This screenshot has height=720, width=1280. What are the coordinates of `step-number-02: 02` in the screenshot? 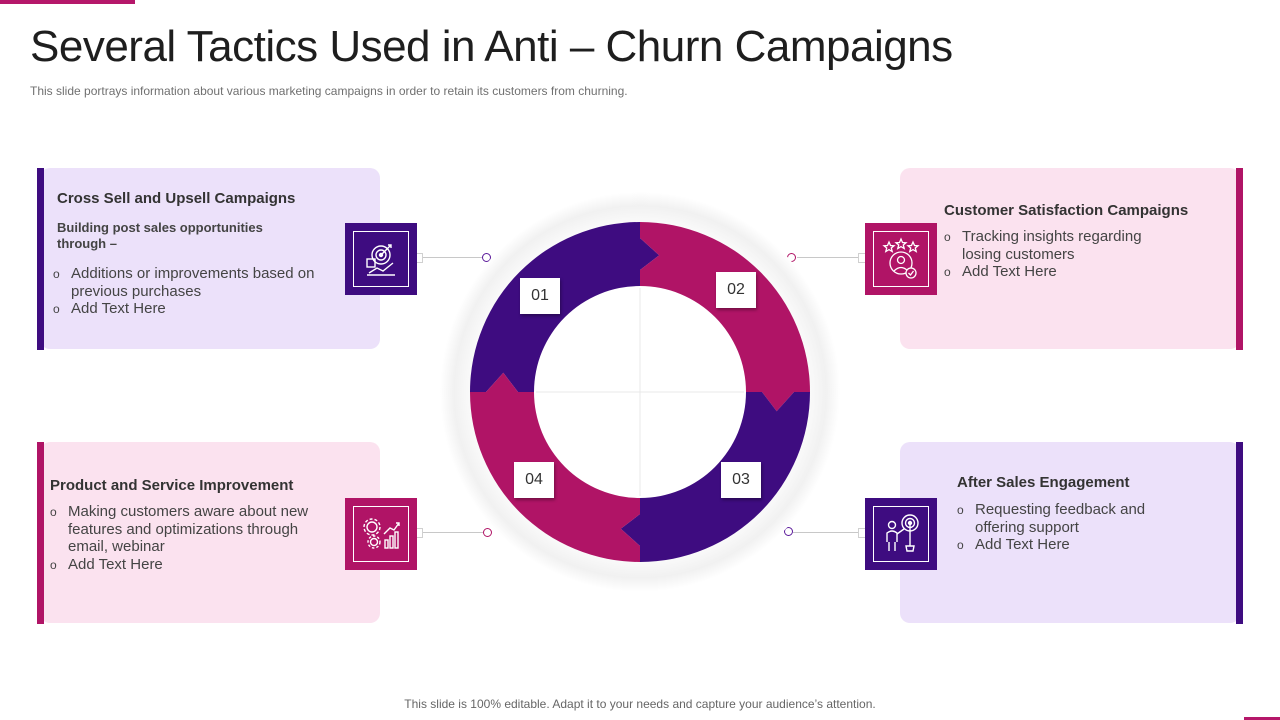 It's located at (736, 290).